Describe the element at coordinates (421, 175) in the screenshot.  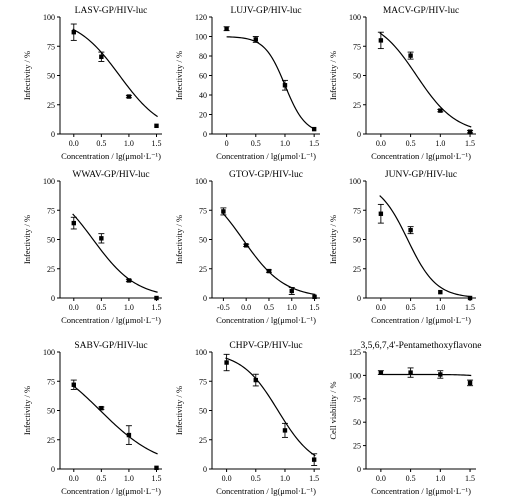
I see `chart-title: JUNV-GP/HIV-luc` at that location.